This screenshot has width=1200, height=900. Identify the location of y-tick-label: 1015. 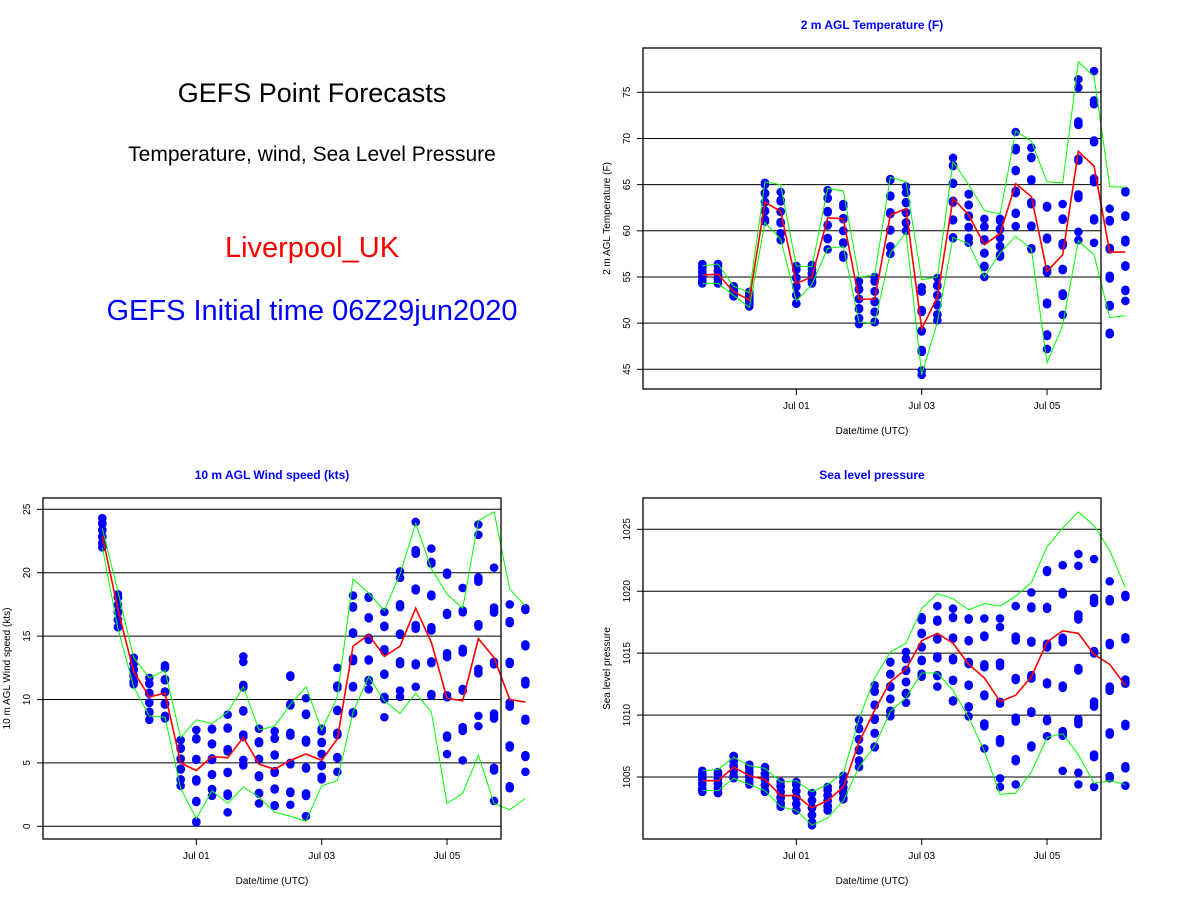
(627, 653).